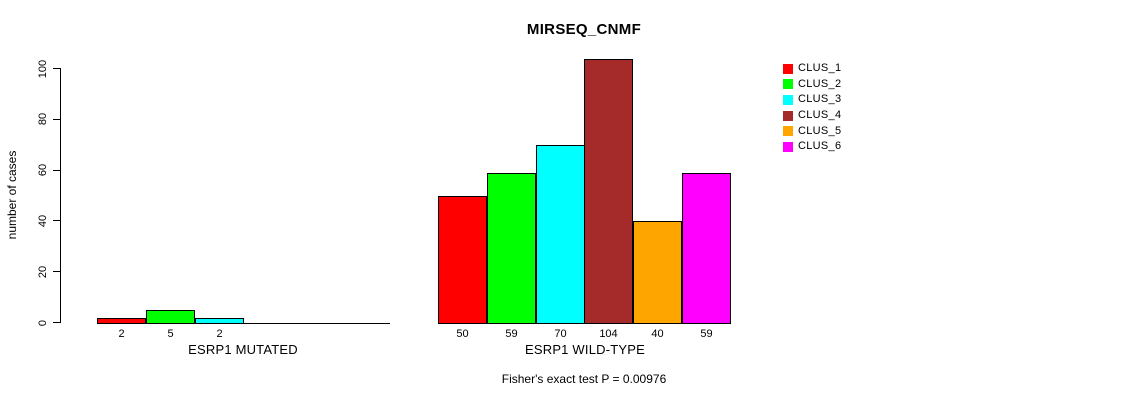 The width and height of the screenshot is (1140, 400). Describe the element at coordinates (820, 146) in the screenshot. I see `legend-label: CLUS_6` at that location.